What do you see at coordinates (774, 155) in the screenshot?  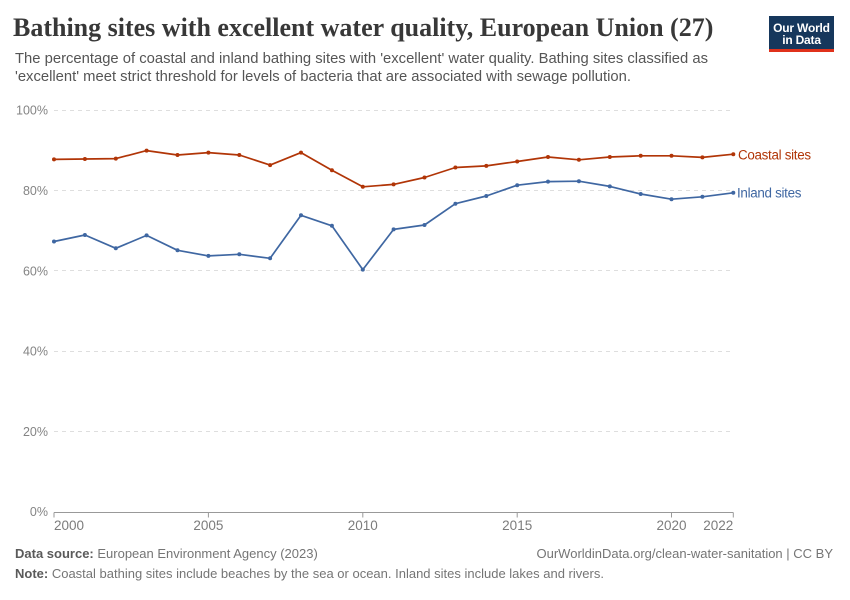 I see `svg-text: Coastal sites` at bounding box center [774, 155].